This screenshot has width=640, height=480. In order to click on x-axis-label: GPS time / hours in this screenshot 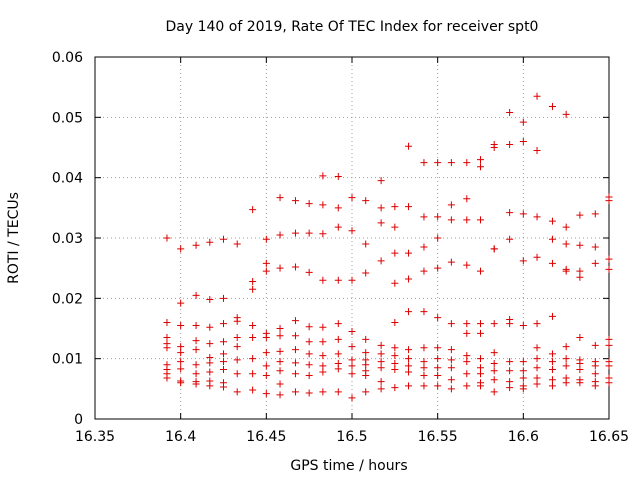, I will do `click(348, 466)`.